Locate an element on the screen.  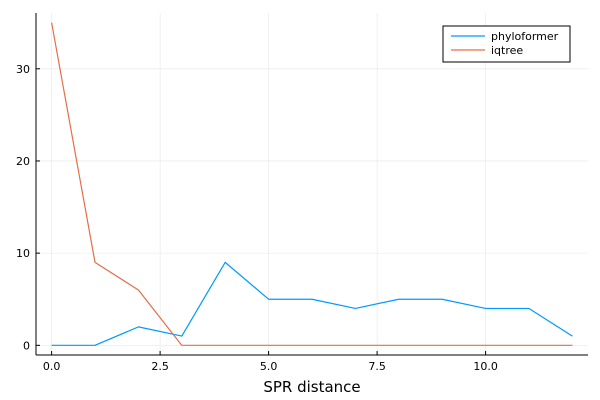
legend-box is located at coordinates (506, 44).